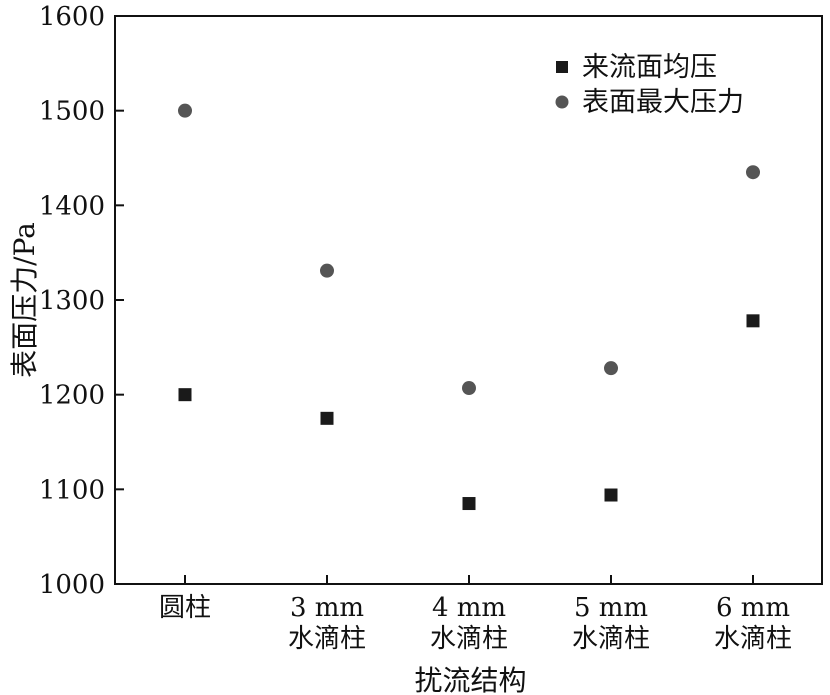 This screenshot has height=695, width=830. I want to click on x-tick-label: 圆柱, so click(185, 608).